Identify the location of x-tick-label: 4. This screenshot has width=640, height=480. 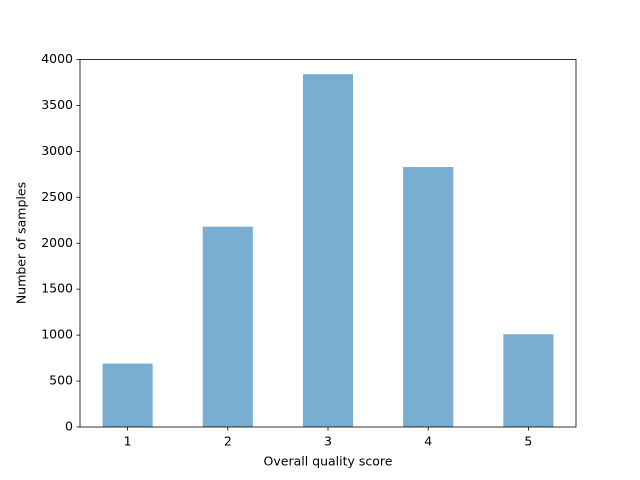
(428, 441).